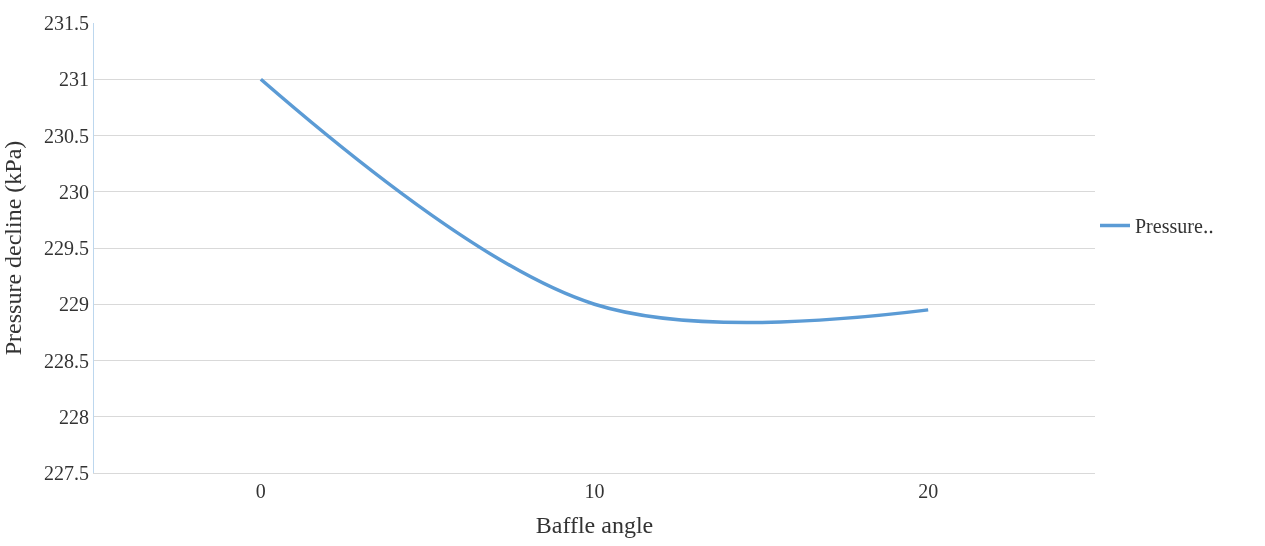  I want to click on x-tick-label: 20, so click(928, 491).